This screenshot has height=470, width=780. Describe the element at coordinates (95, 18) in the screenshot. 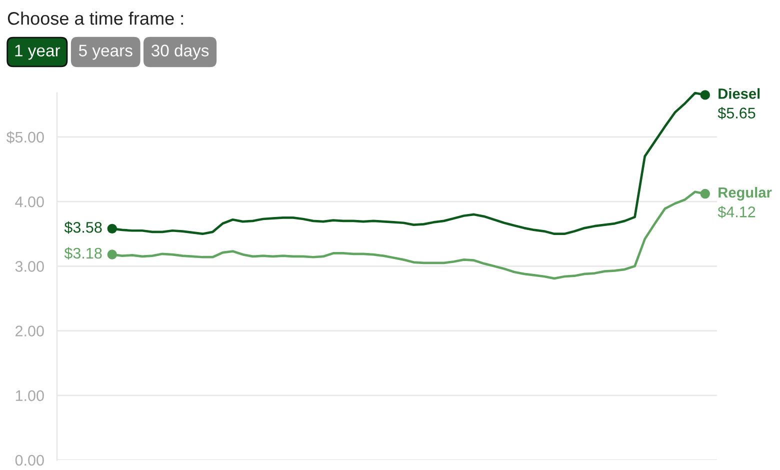

I see `chart-title: Choose a time frame :` at that location.